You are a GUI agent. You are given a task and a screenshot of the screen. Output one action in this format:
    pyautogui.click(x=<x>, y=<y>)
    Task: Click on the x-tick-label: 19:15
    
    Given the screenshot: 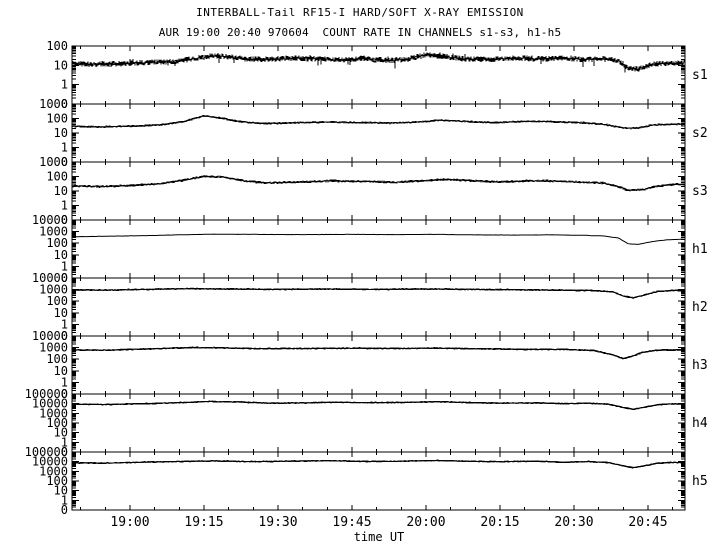 What is the action you would take?
    pyautogui.click(x=203, y=522)
    